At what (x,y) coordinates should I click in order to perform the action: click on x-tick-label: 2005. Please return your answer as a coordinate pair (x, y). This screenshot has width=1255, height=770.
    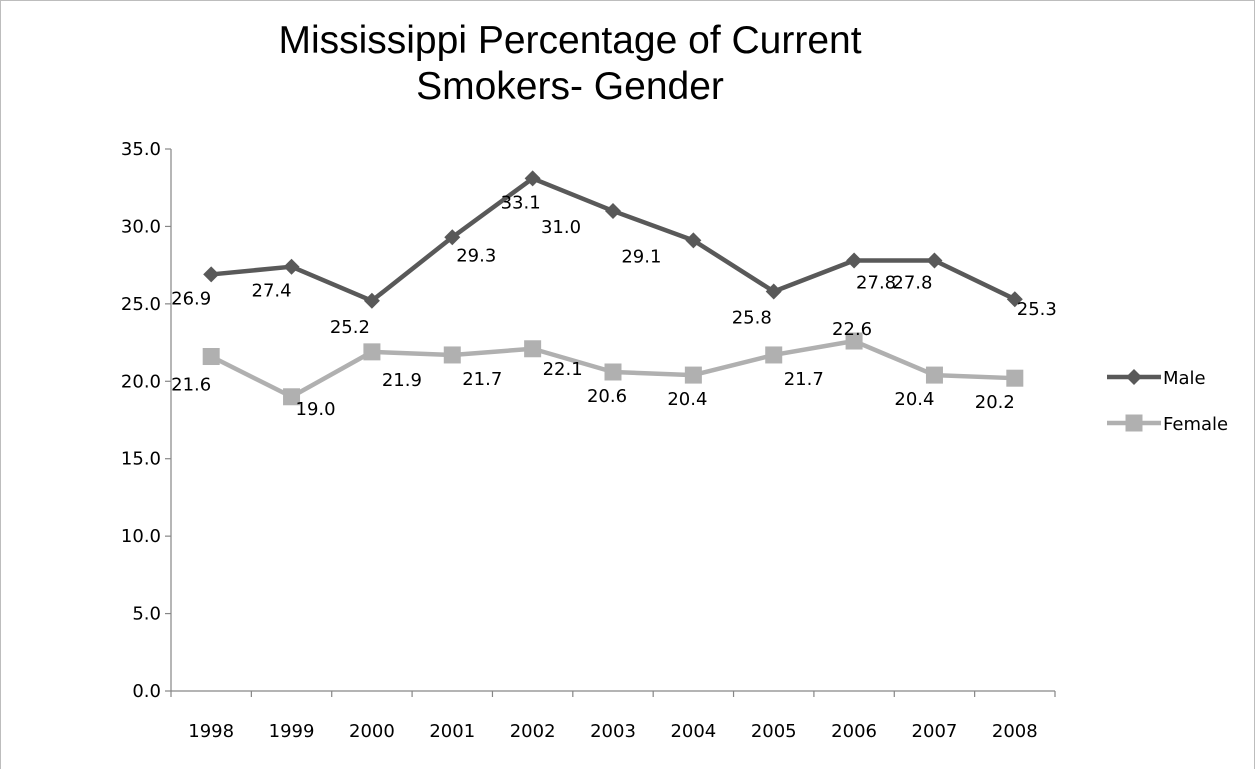
    Looking at the image, I should click on (774, 731).